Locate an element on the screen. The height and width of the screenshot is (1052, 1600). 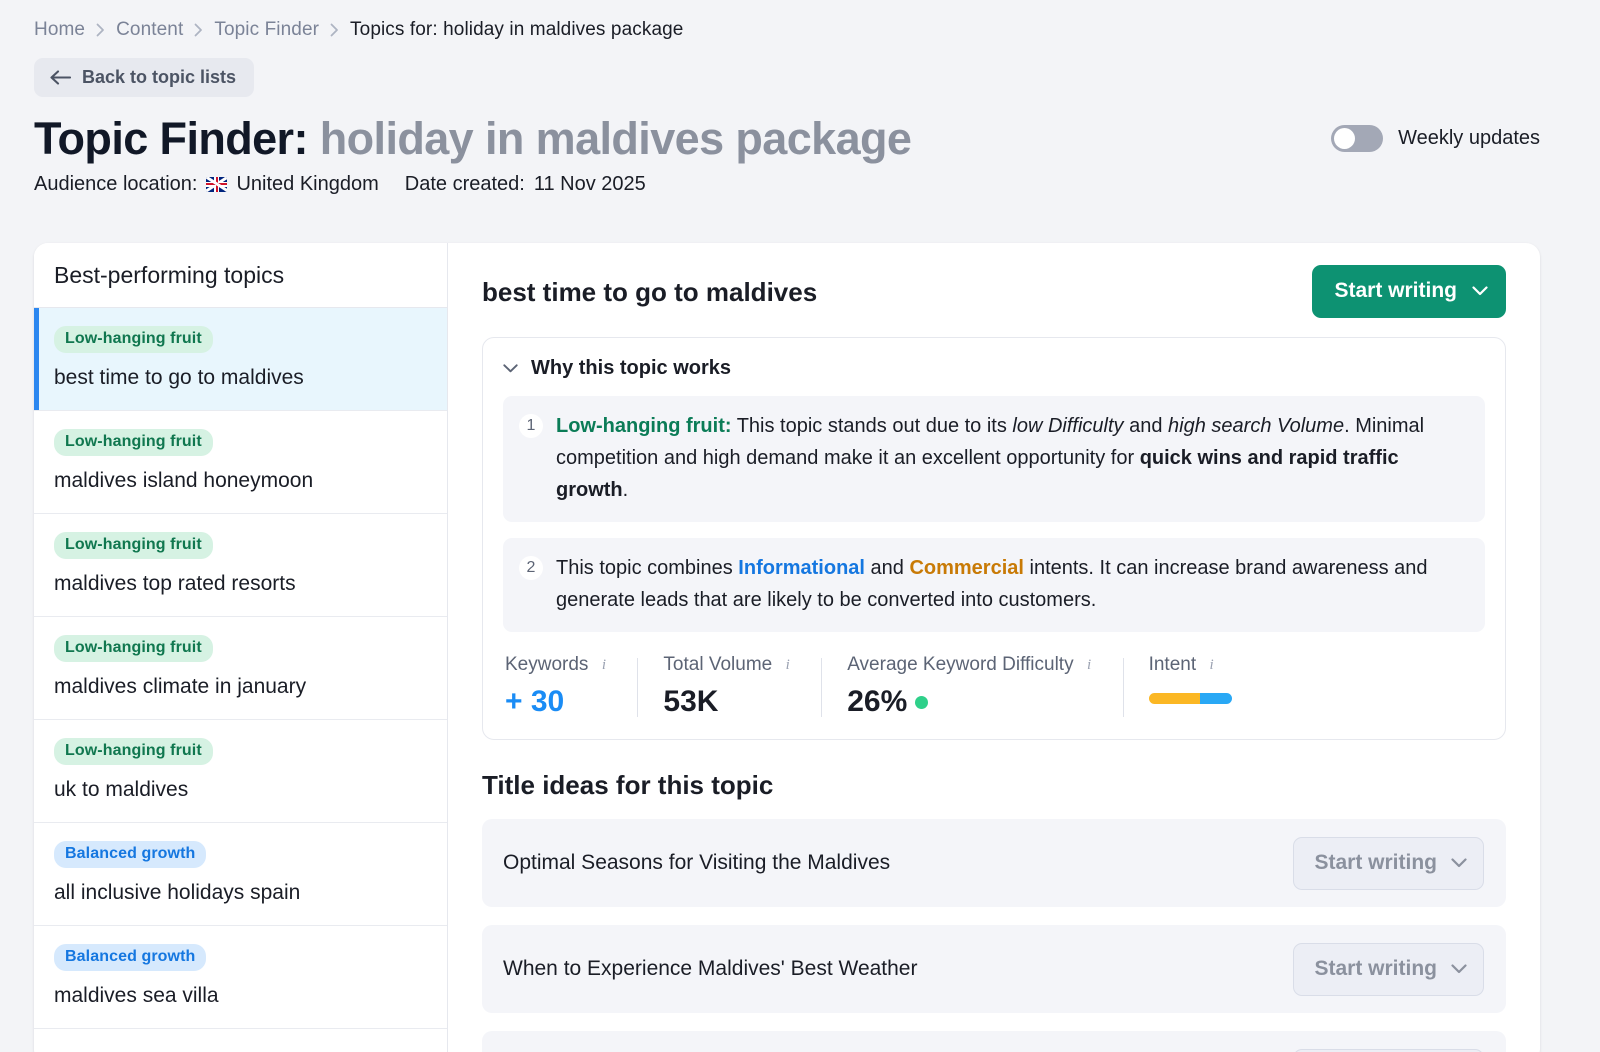
metric-value: + 30 is located at coordinates (535, 701).